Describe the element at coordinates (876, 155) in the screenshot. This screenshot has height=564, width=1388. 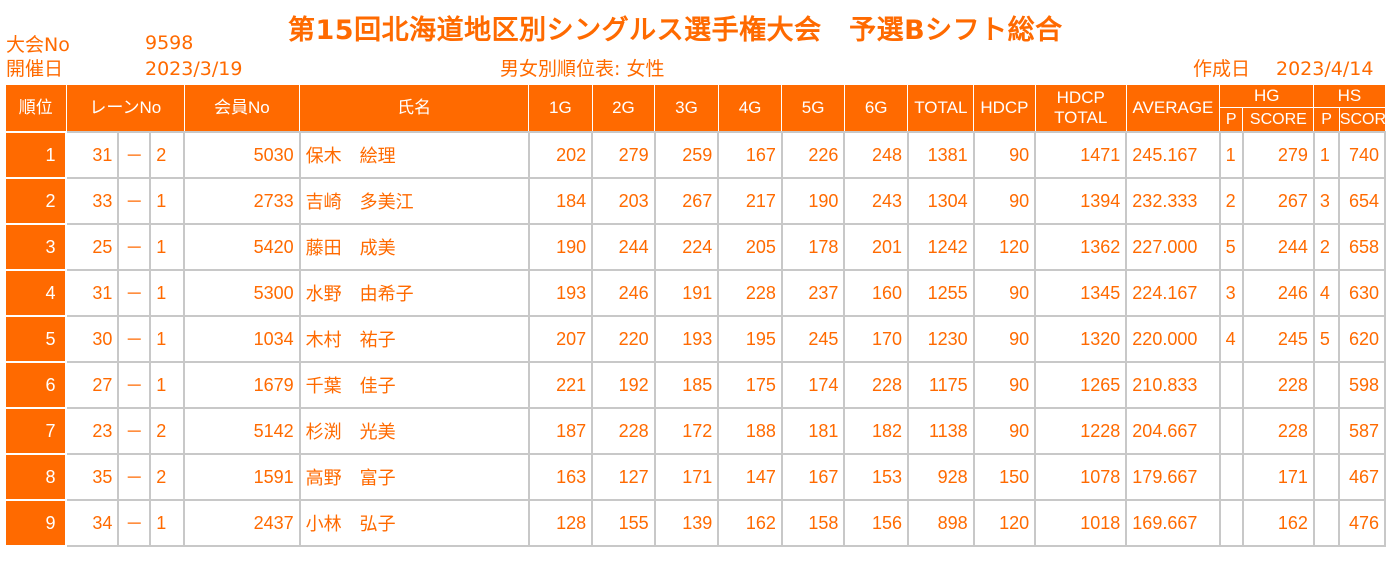
I see `game-6-score: 248` at that location.